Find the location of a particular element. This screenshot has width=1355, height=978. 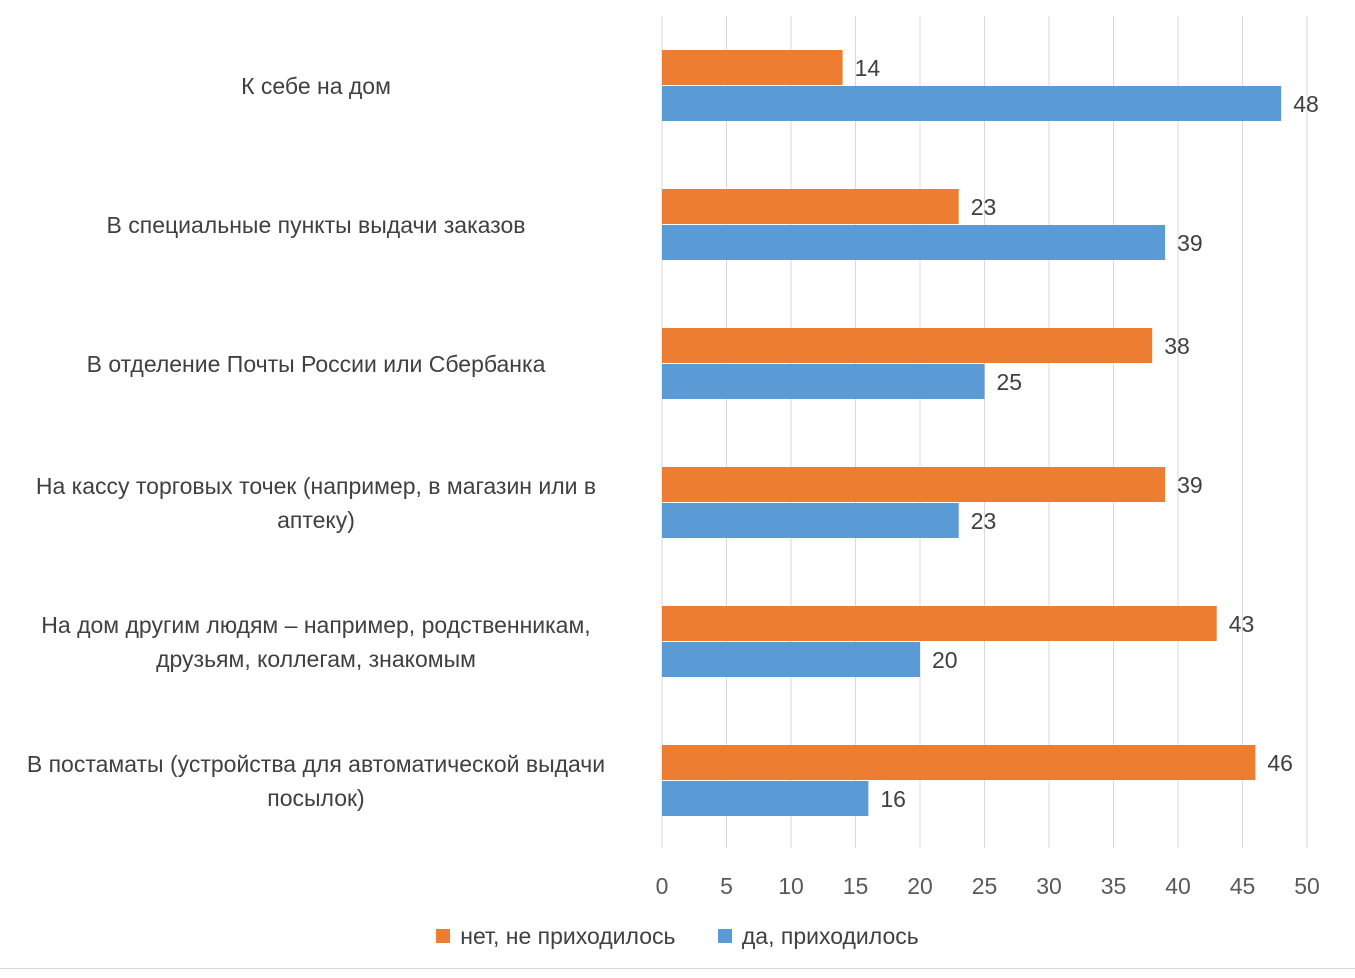

legend-label-no: нет, не приходилось is located at coordinates (568, 935).